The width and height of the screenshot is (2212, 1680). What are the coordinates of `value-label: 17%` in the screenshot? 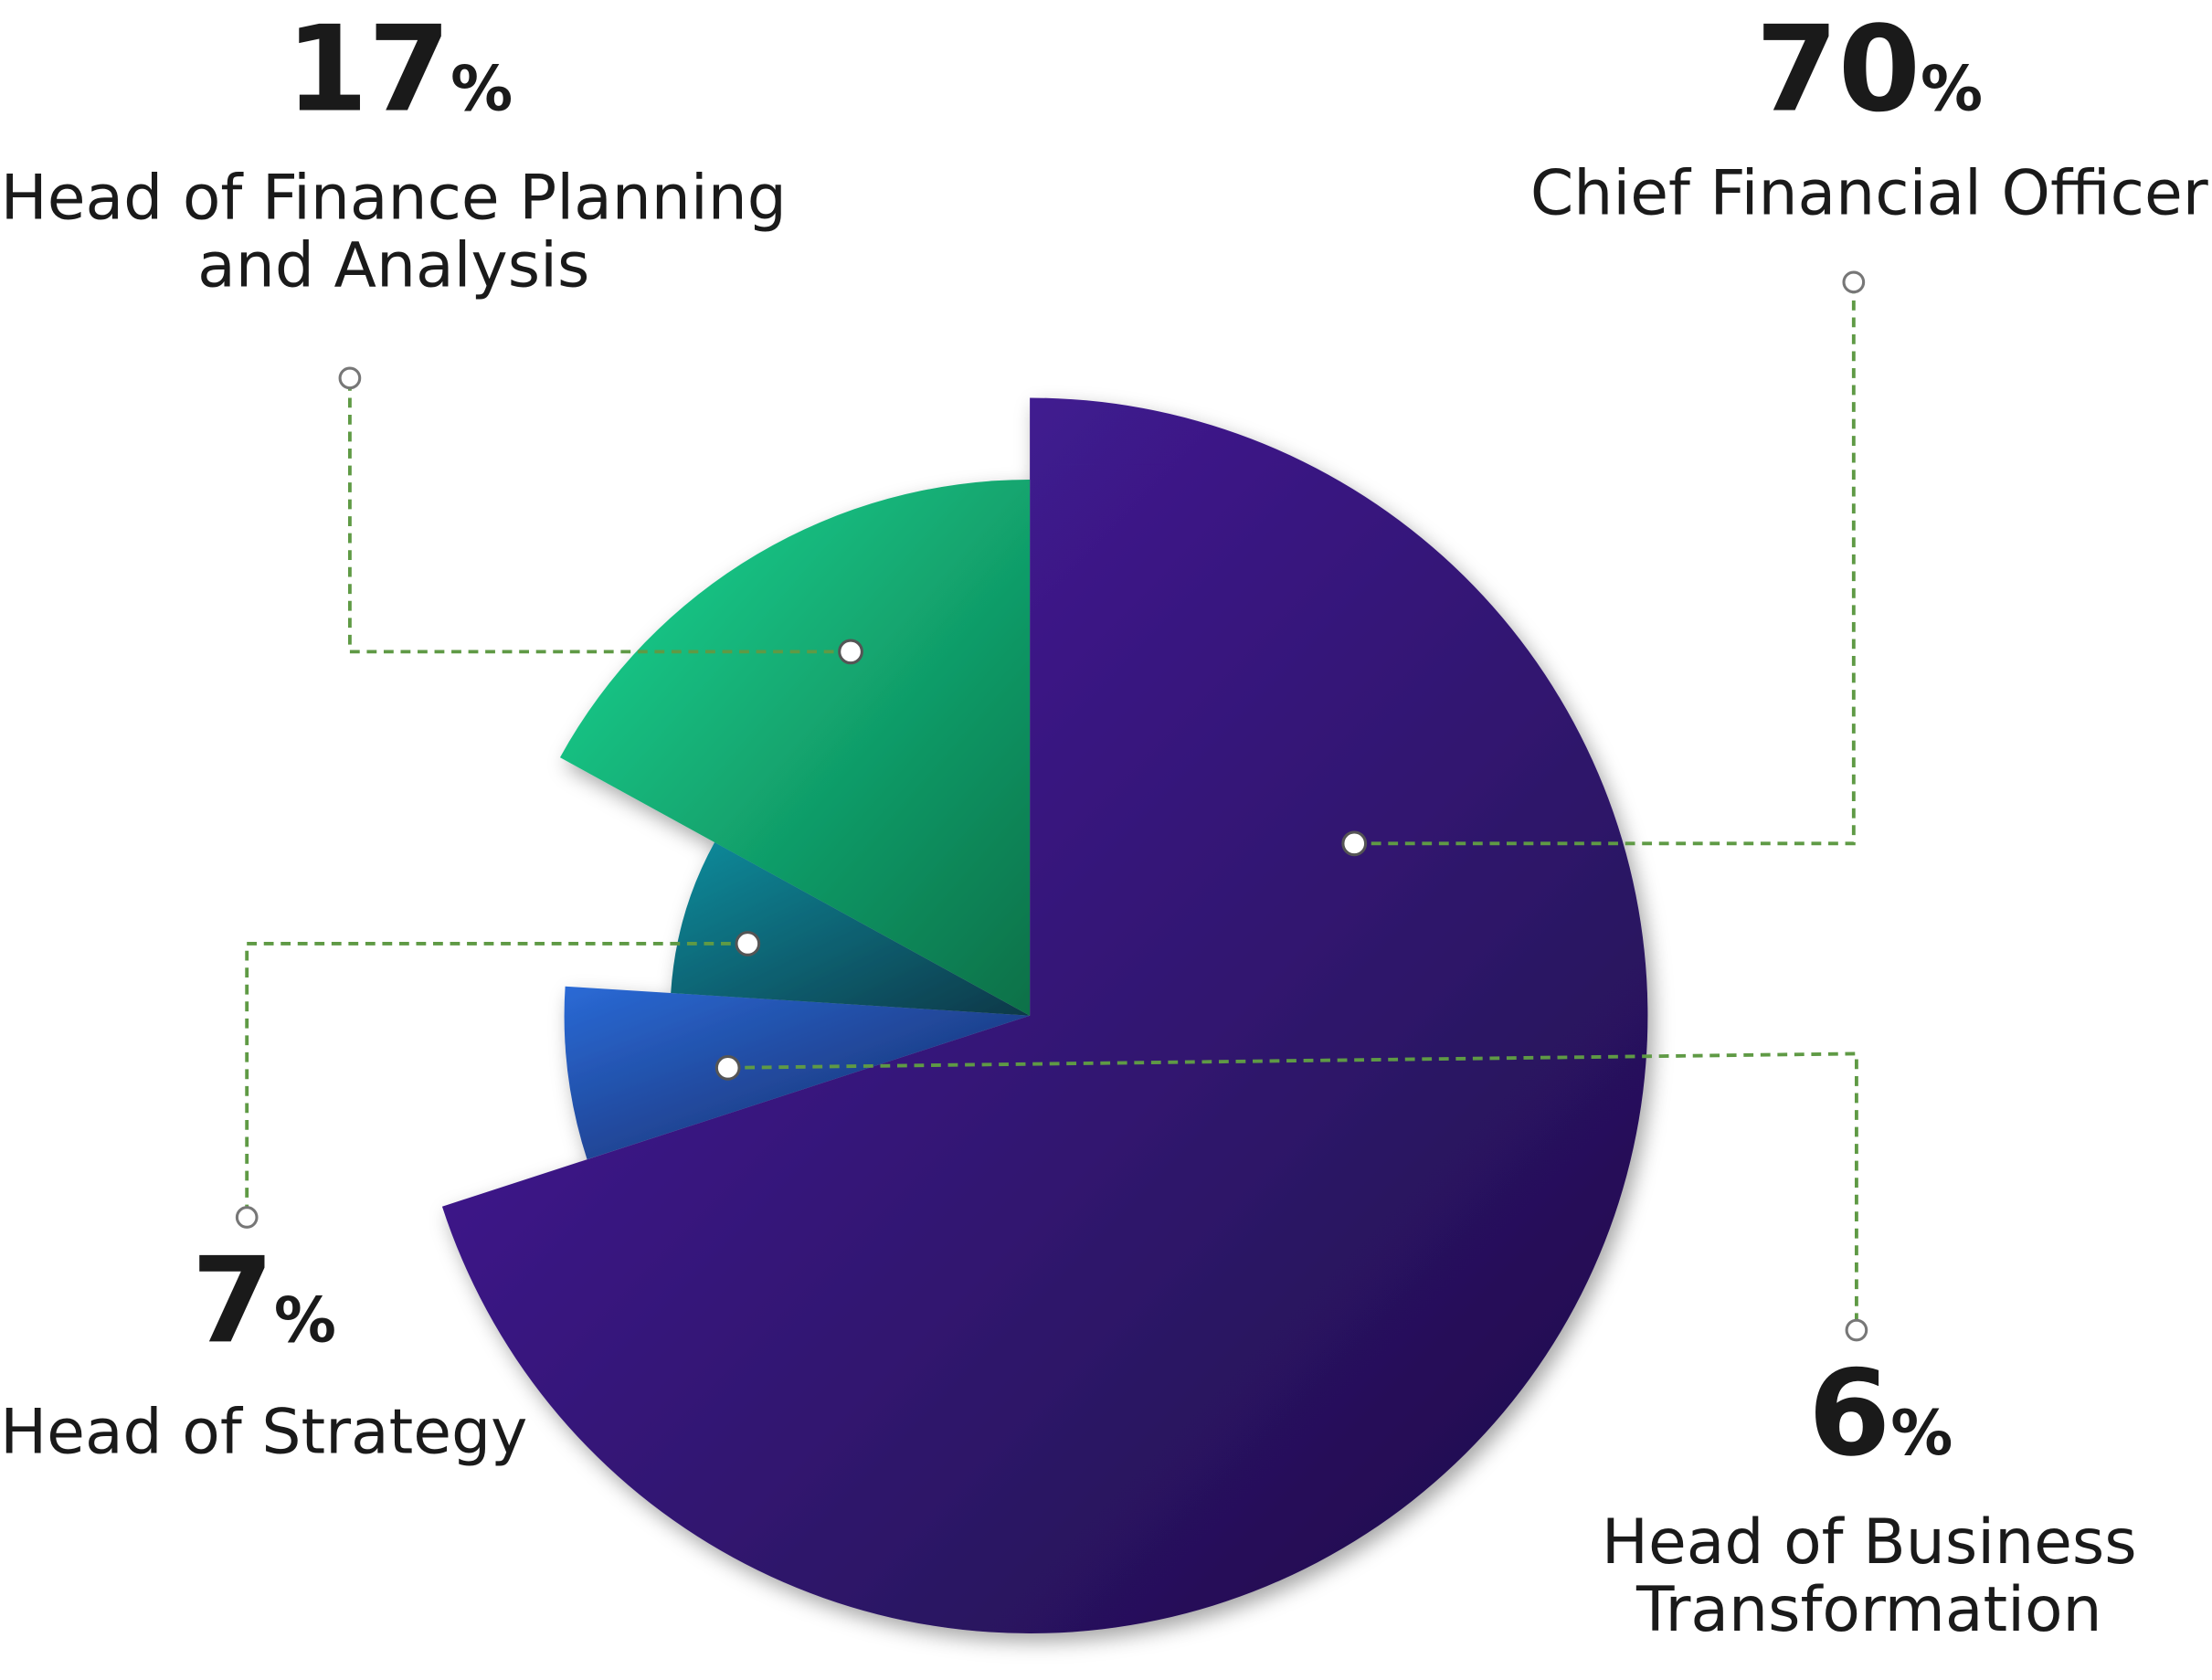 It's located at (399, 69).